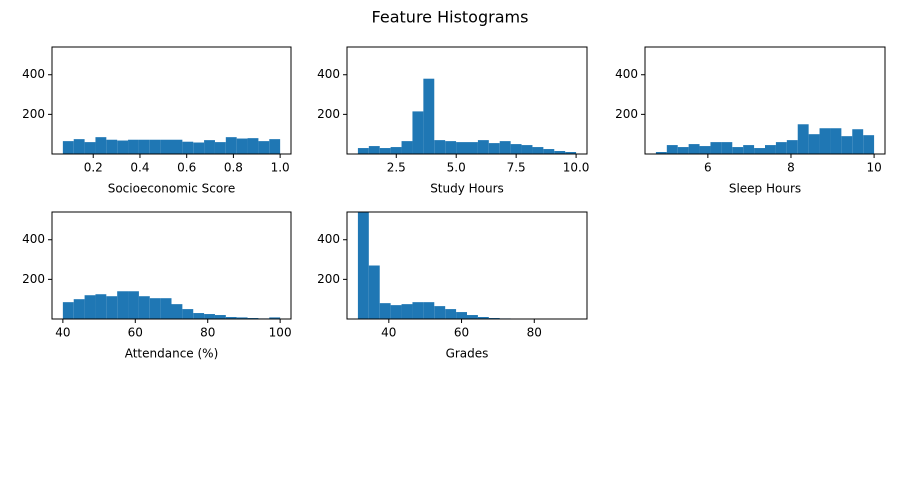 The width and height of the screenshot is (900, 500). Describe the element at coordinates (516, 168) in the screenshot. I see `x-tick-label: 7.5` at that location.